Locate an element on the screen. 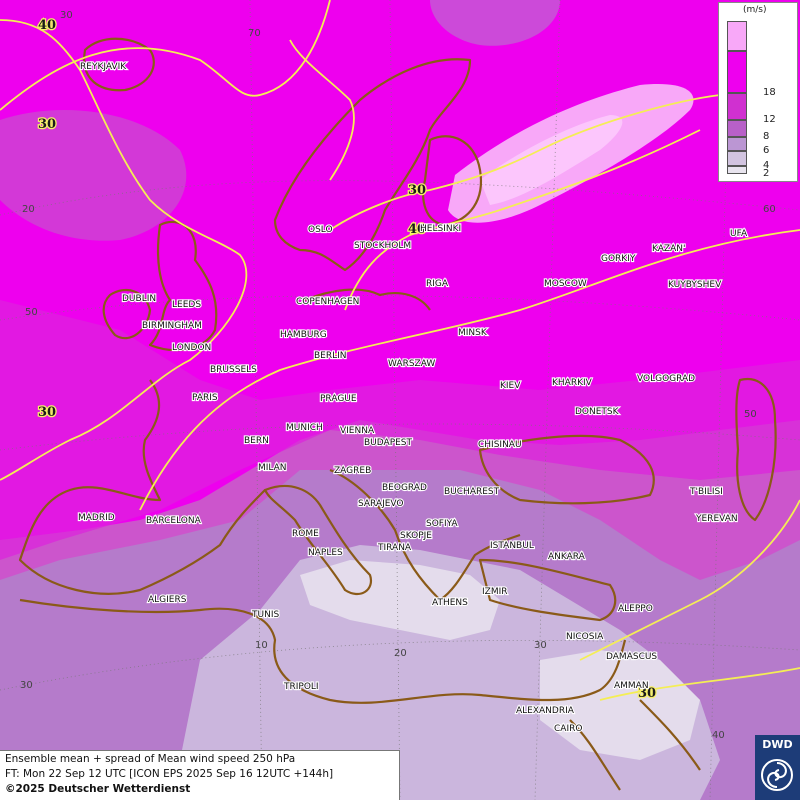  city-label: NAPLES is located at coordinates (325, 553).